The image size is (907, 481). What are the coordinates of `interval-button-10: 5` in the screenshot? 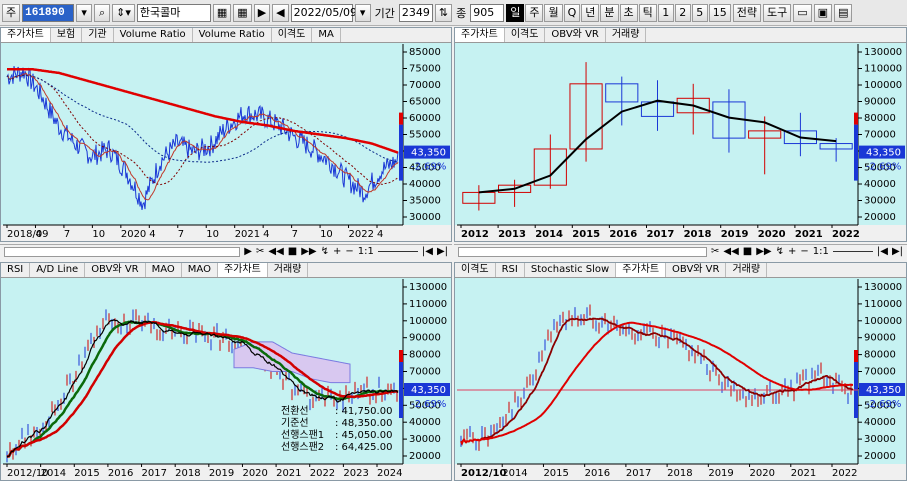 It's located at (699, 12).